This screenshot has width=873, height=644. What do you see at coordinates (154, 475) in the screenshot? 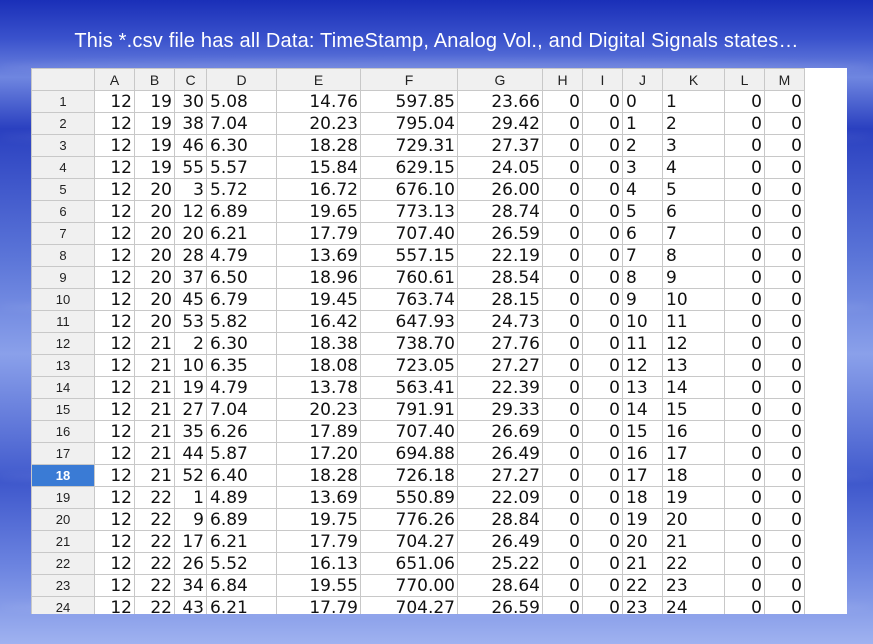
I see `table-cell: 21` at bounding box center [154, 475].